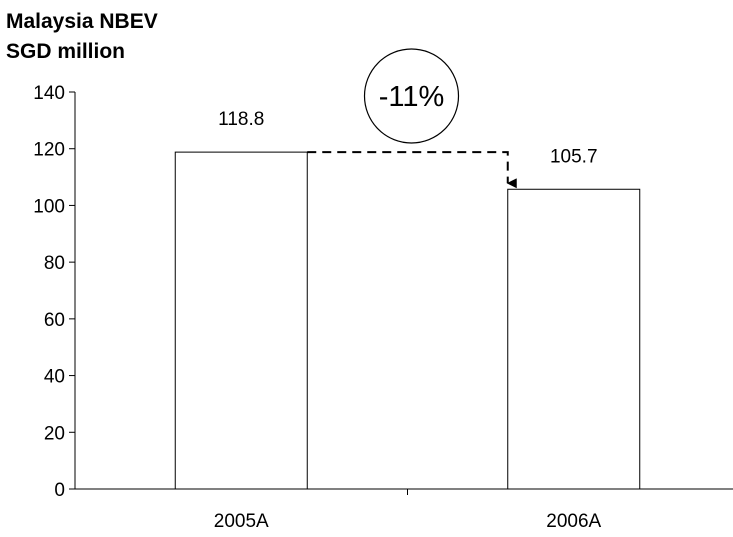 The image size is (733, 537). What do you see at coordinates (241, 320) in the screenshot?
I see `bar-2005A` at bounding box center [241, 320].